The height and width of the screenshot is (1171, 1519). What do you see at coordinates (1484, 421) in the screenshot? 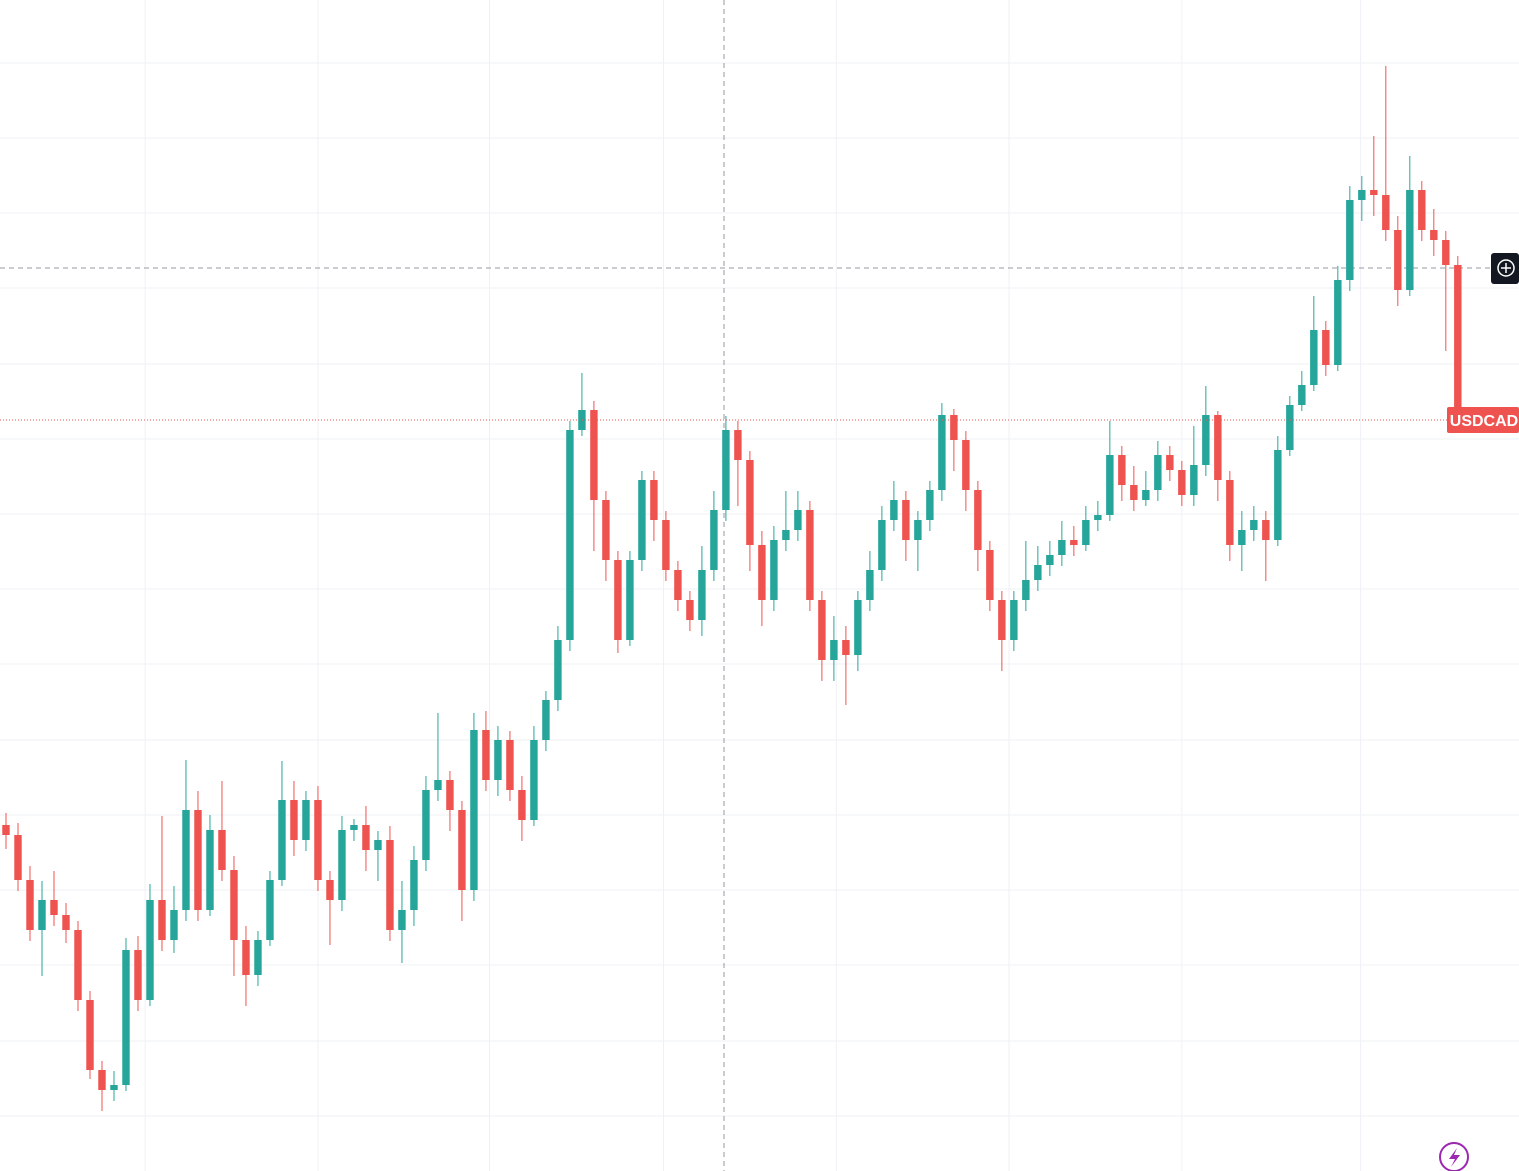
I see `symbol-label: USDCAD` at bounding box center [1484, 421].